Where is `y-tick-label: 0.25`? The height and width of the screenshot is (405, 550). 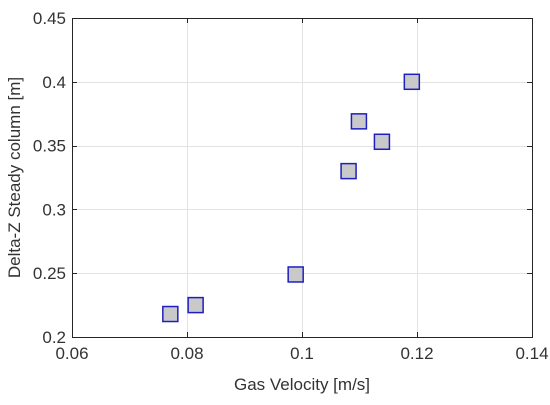
y-tick-label: 0.25 is located at coordinates (49, 273).